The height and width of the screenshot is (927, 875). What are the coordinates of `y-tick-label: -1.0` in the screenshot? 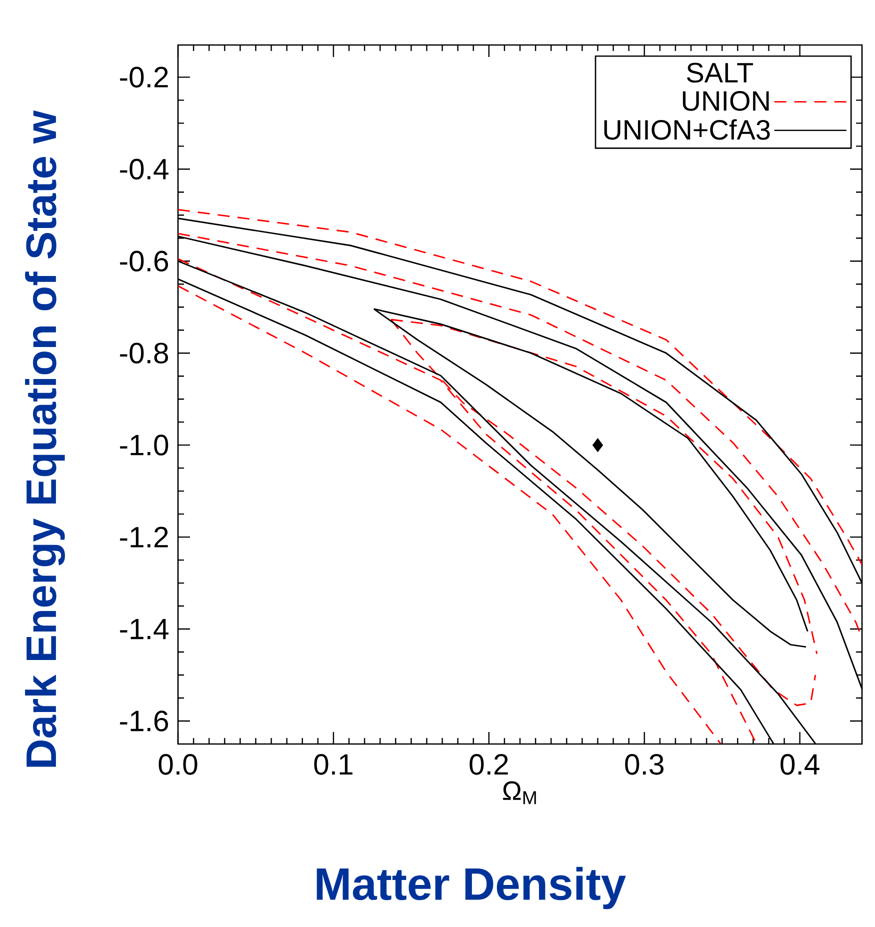 It's located at (144, 445).